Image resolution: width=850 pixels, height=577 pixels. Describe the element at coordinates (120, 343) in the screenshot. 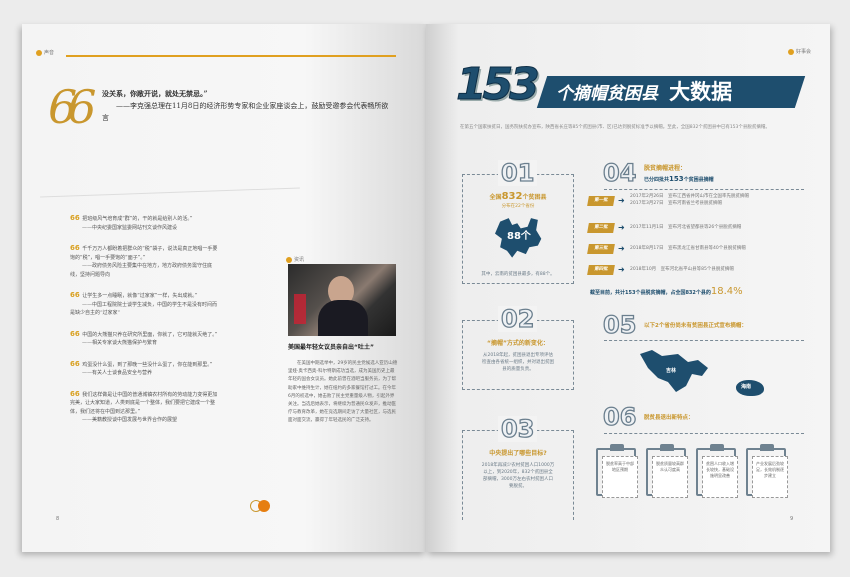

I see `quote-attribution: ——相关专家谈大熊猫保护与繁育` at that location.